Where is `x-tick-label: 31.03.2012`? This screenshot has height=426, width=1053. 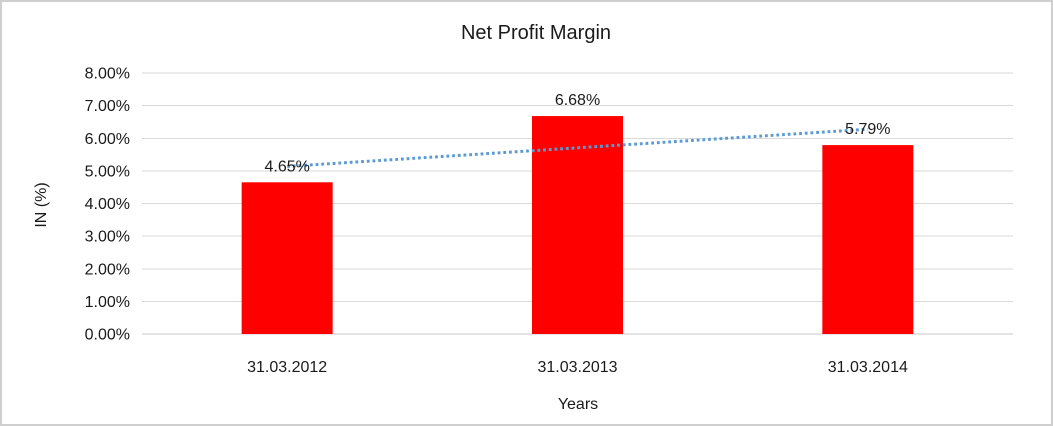 x-tick-label: 31.03.2012 is located at coordinates (287, 367).